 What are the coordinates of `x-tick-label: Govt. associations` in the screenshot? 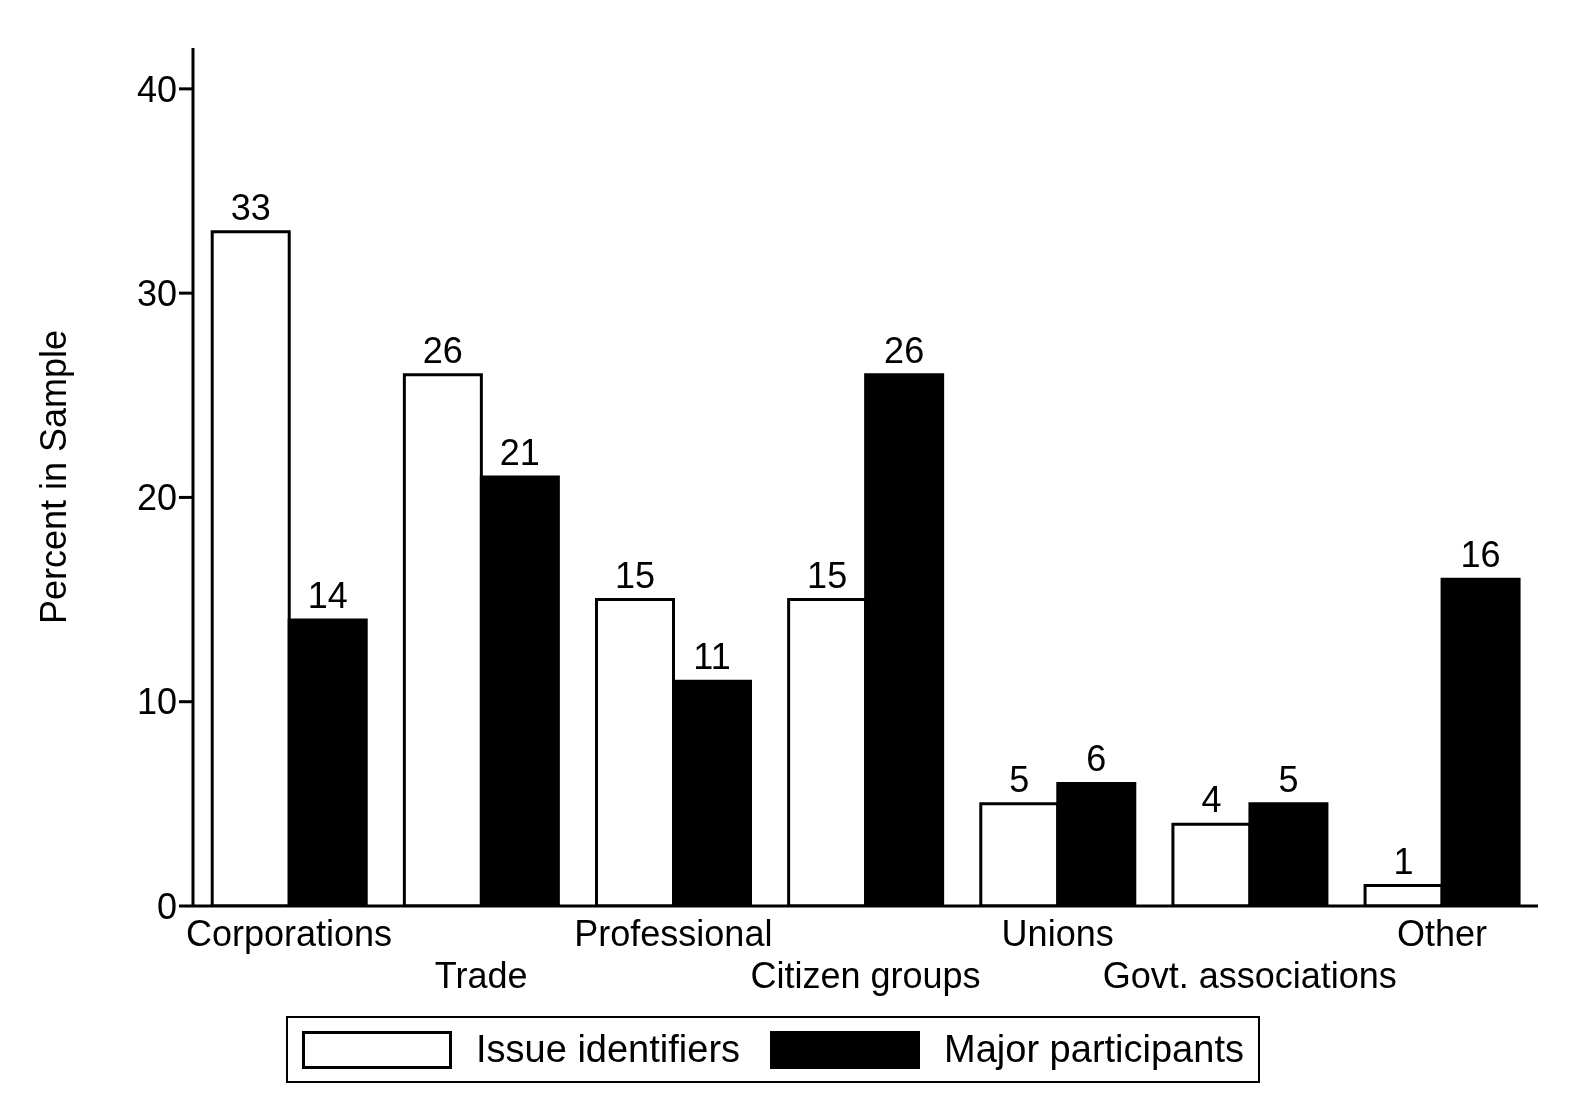 It's located at (1249, 975).